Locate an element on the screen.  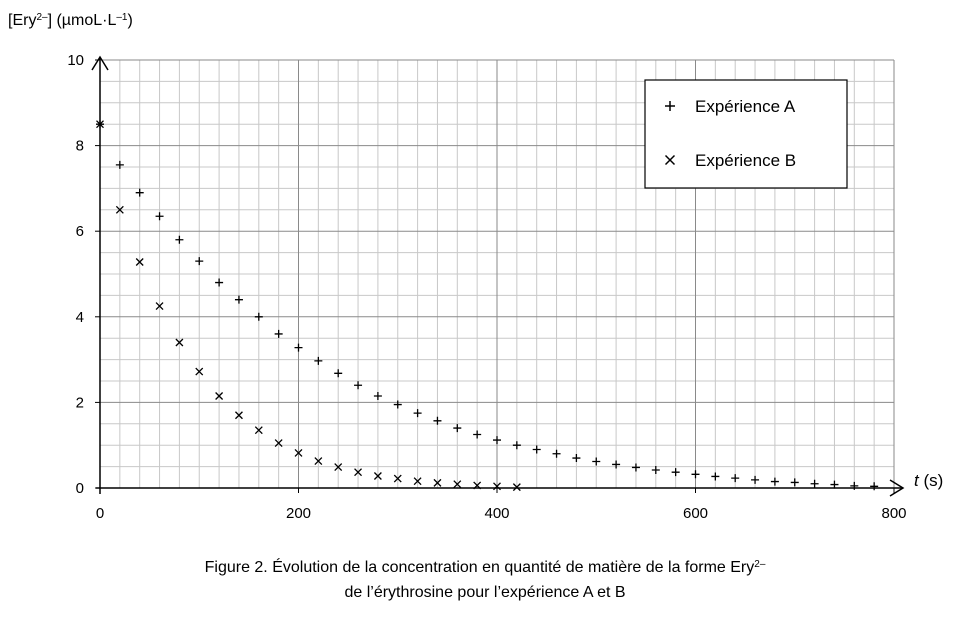
y-axis-label: [Ery2–] (µmoL·L–1) is located at coordinates (70, 21).